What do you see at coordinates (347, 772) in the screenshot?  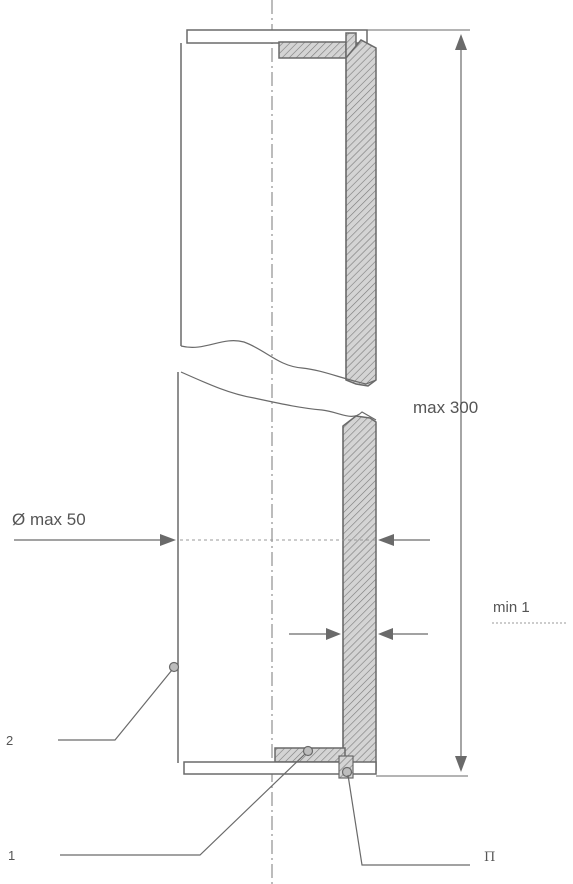 I see `weld-point-pi` at bounding box center [347, 772].